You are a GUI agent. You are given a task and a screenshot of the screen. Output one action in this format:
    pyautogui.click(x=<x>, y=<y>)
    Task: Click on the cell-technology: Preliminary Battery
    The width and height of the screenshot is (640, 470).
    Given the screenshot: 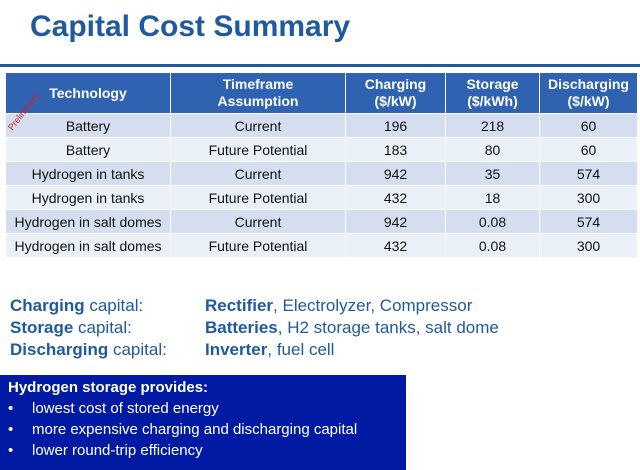 What is the action you would take?
    pyautogui.click(x=88, y=114)
    